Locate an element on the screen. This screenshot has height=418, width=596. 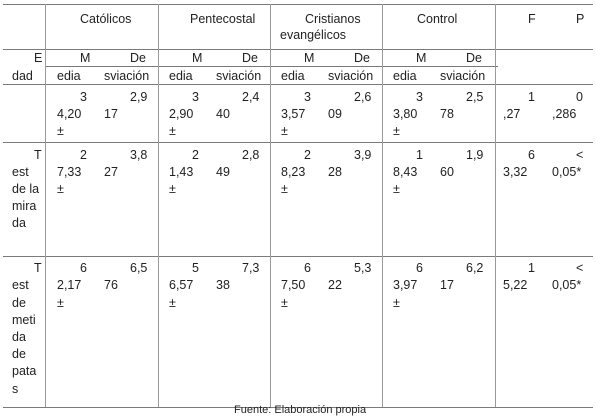
row-label: de is located at coordinates (19, 303).